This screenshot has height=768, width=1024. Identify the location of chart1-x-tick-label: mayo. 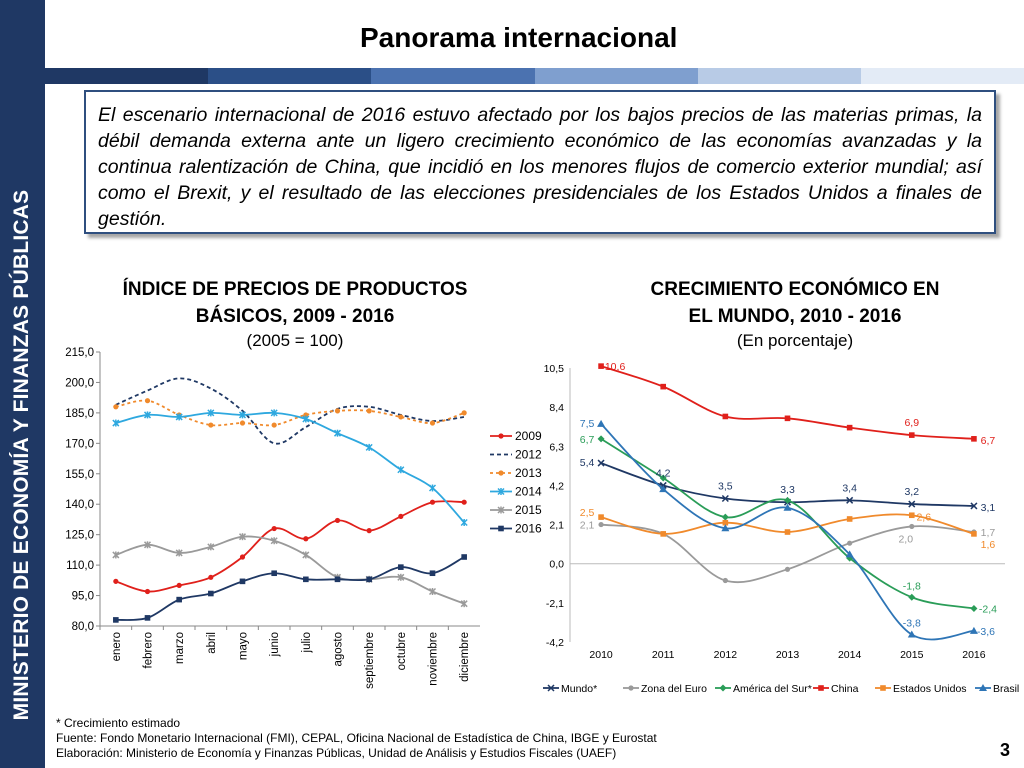
(244, 646).